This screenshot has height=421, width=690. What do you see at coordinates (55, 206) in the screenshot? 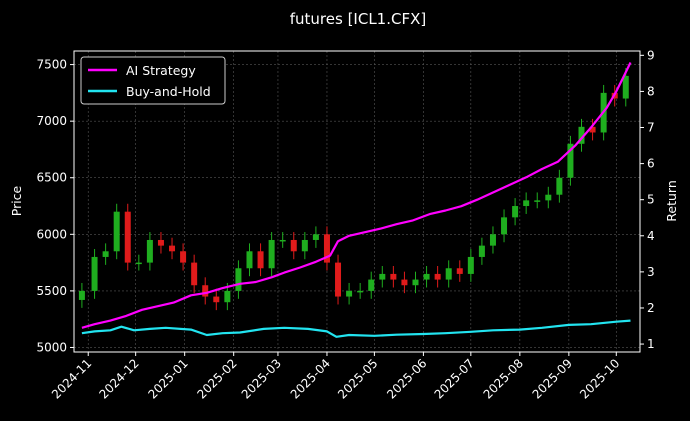
I see `price-axis: 5000 5500 6000 6500 7000 7500` at bounding box center [55, 206].